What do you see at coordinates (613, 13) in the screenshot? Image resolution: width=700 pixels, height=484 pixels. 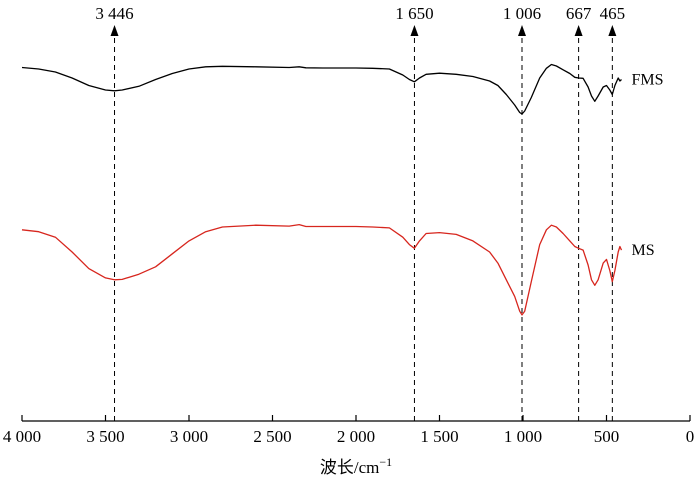 I see `peak-label: 465` at bounding box center [613, 13].